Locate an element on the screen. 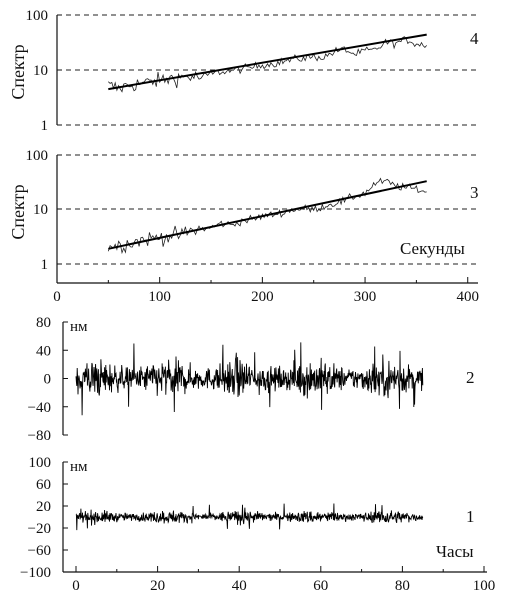 The height and width of the screenshot is (600, 526). xtick-label: 40 is located at coordinates (239, 586).